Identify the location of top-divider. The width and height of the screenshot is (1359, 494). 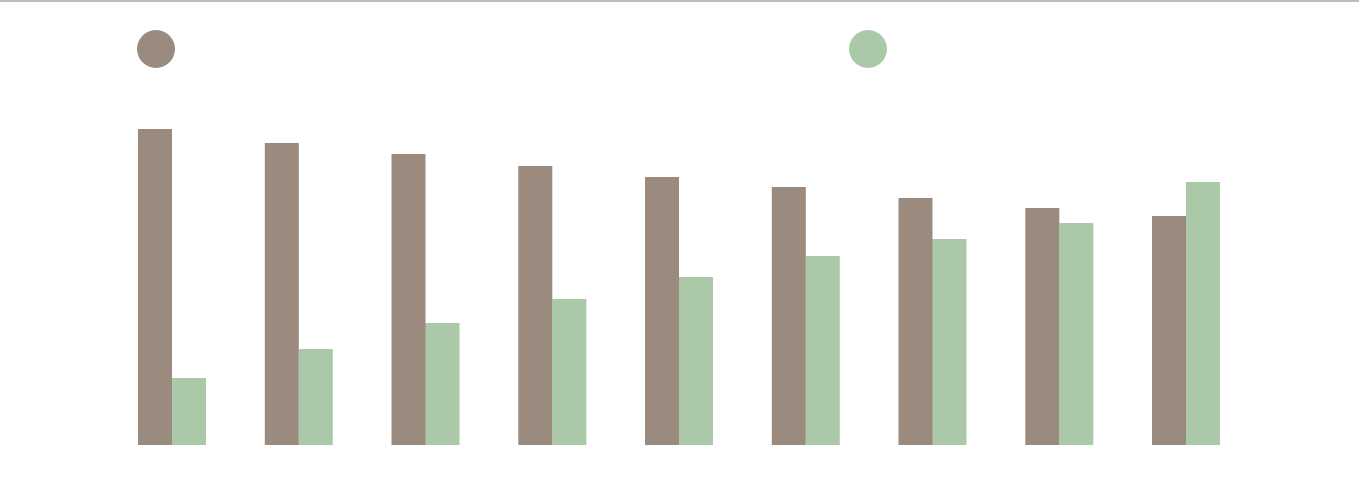
(679, 1).